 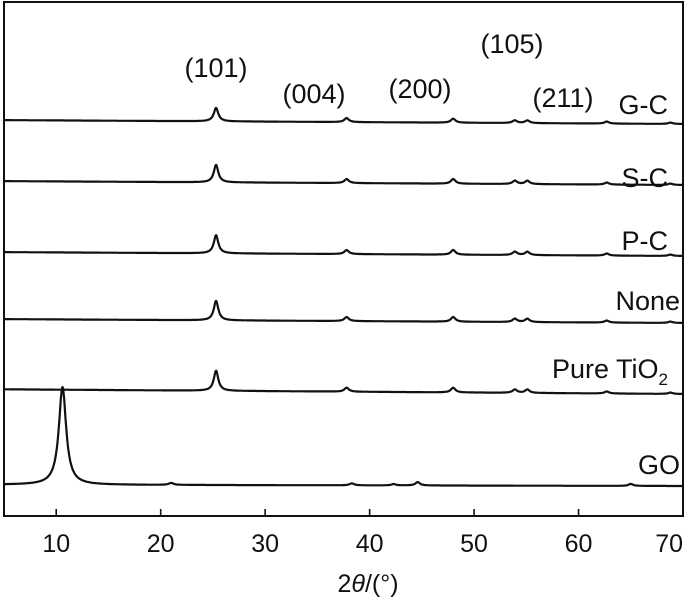 What do you see at coordinates (616, 285) in the screenshot?
I see `series-labels-layer: G-C S-C P-C None Pure TiO2 GO` at bounding box center [616, 285].